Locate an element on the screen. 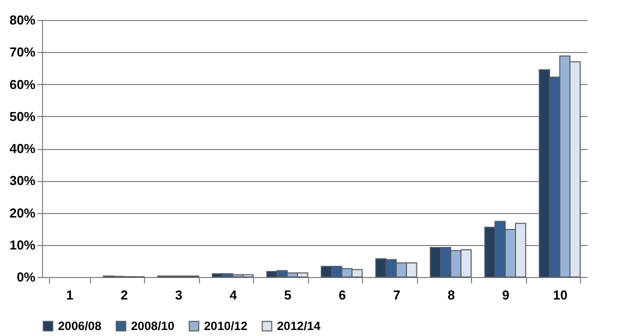 The height and width of the screenshot is (336, 623). y-tick-label: 60% is located at coordinates (22, 84).